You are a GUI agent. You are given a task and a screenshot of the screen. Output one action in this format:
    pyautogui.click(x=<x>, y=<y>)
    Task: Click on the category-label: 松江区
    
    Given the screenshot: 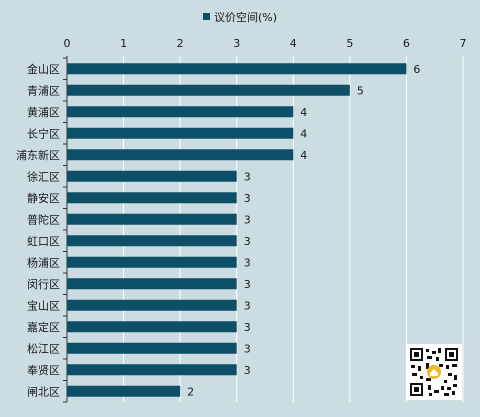 What is the action you would take?
    pyautogui.click(x=43, y=348)
    